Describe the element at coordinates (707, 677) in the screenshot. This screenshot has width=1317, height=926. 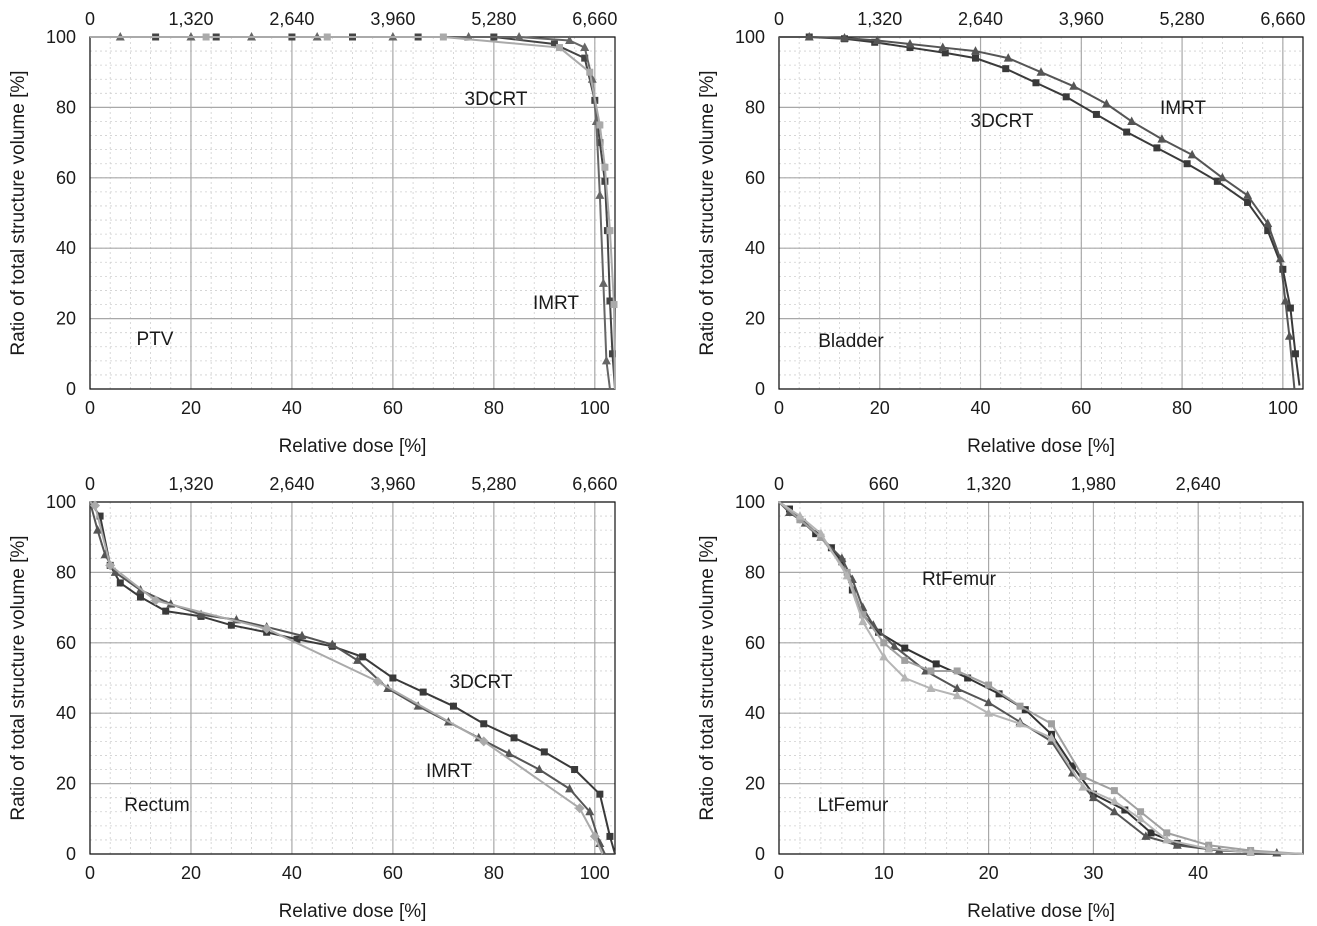
I see `y-axis-title: Ratio of total structure volume [%]` at that location.